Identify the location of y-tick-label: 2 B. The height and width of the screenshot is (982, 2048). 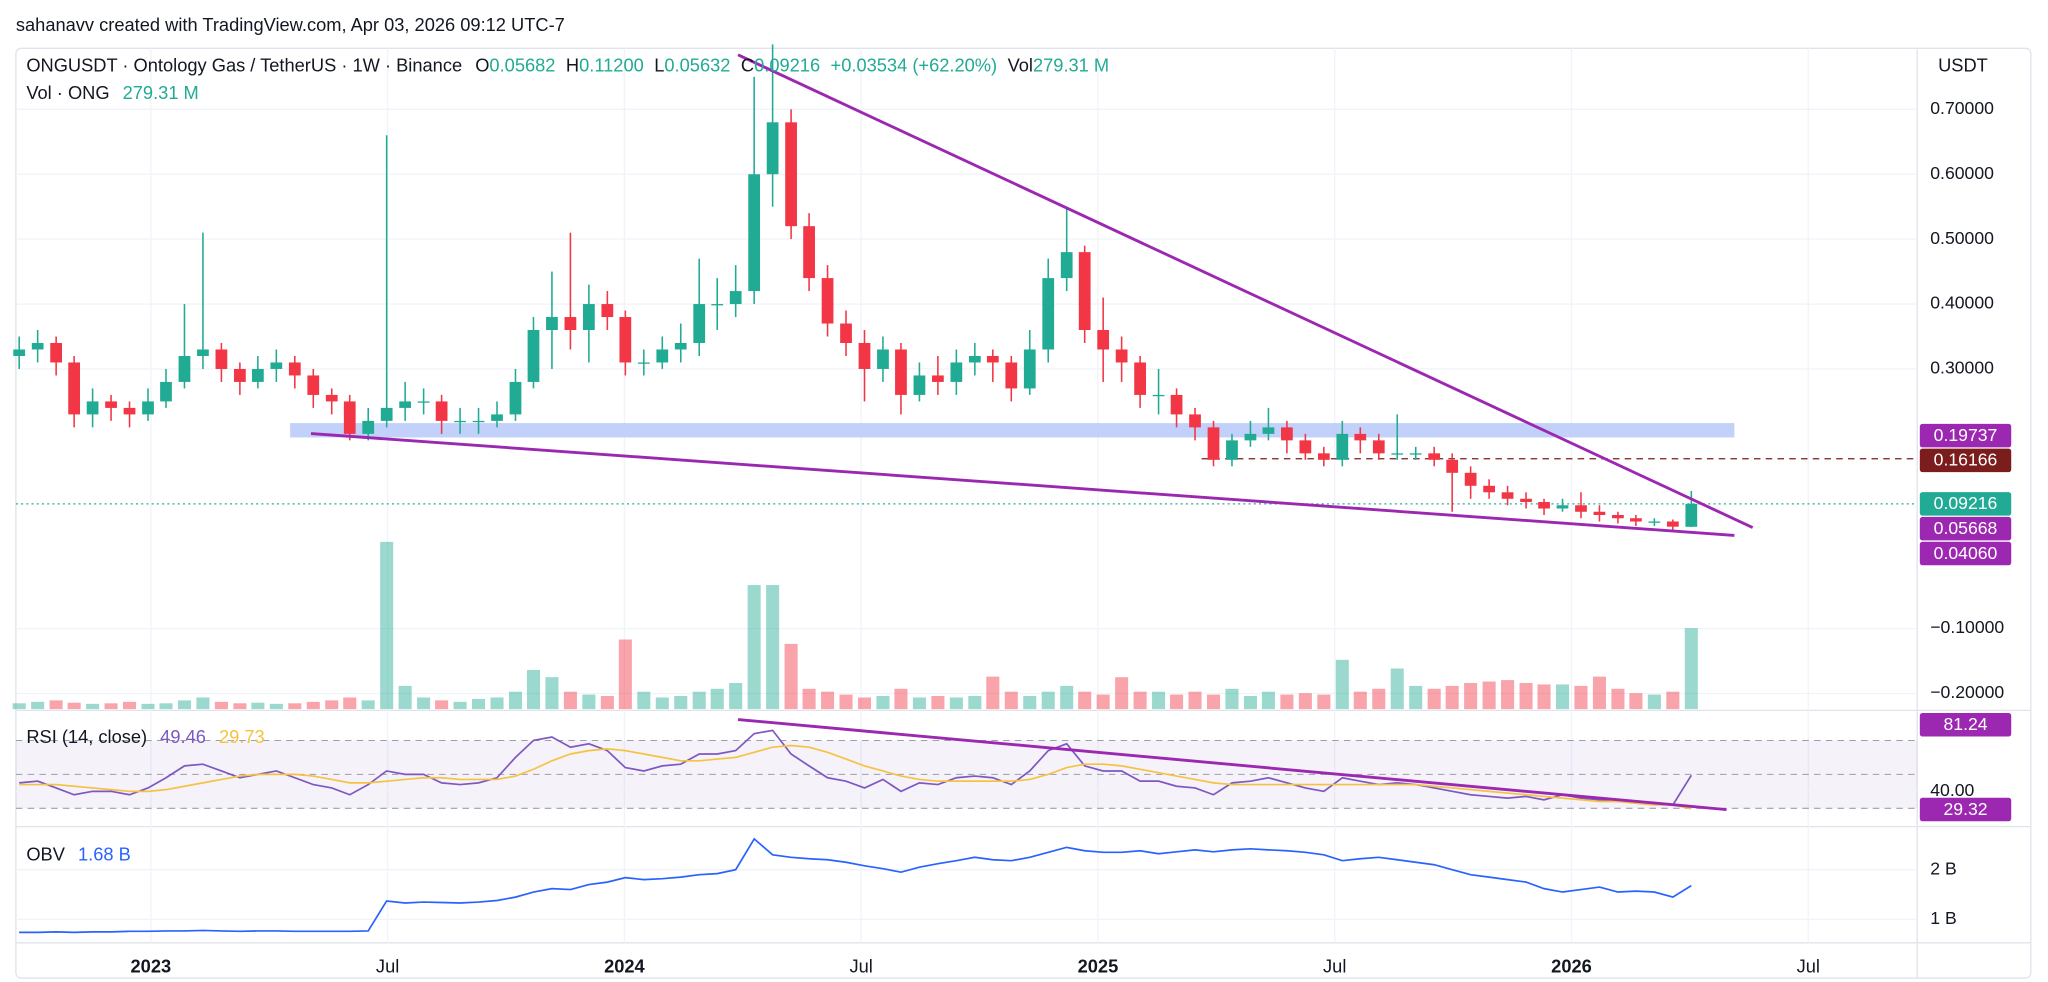
(1943, 868).